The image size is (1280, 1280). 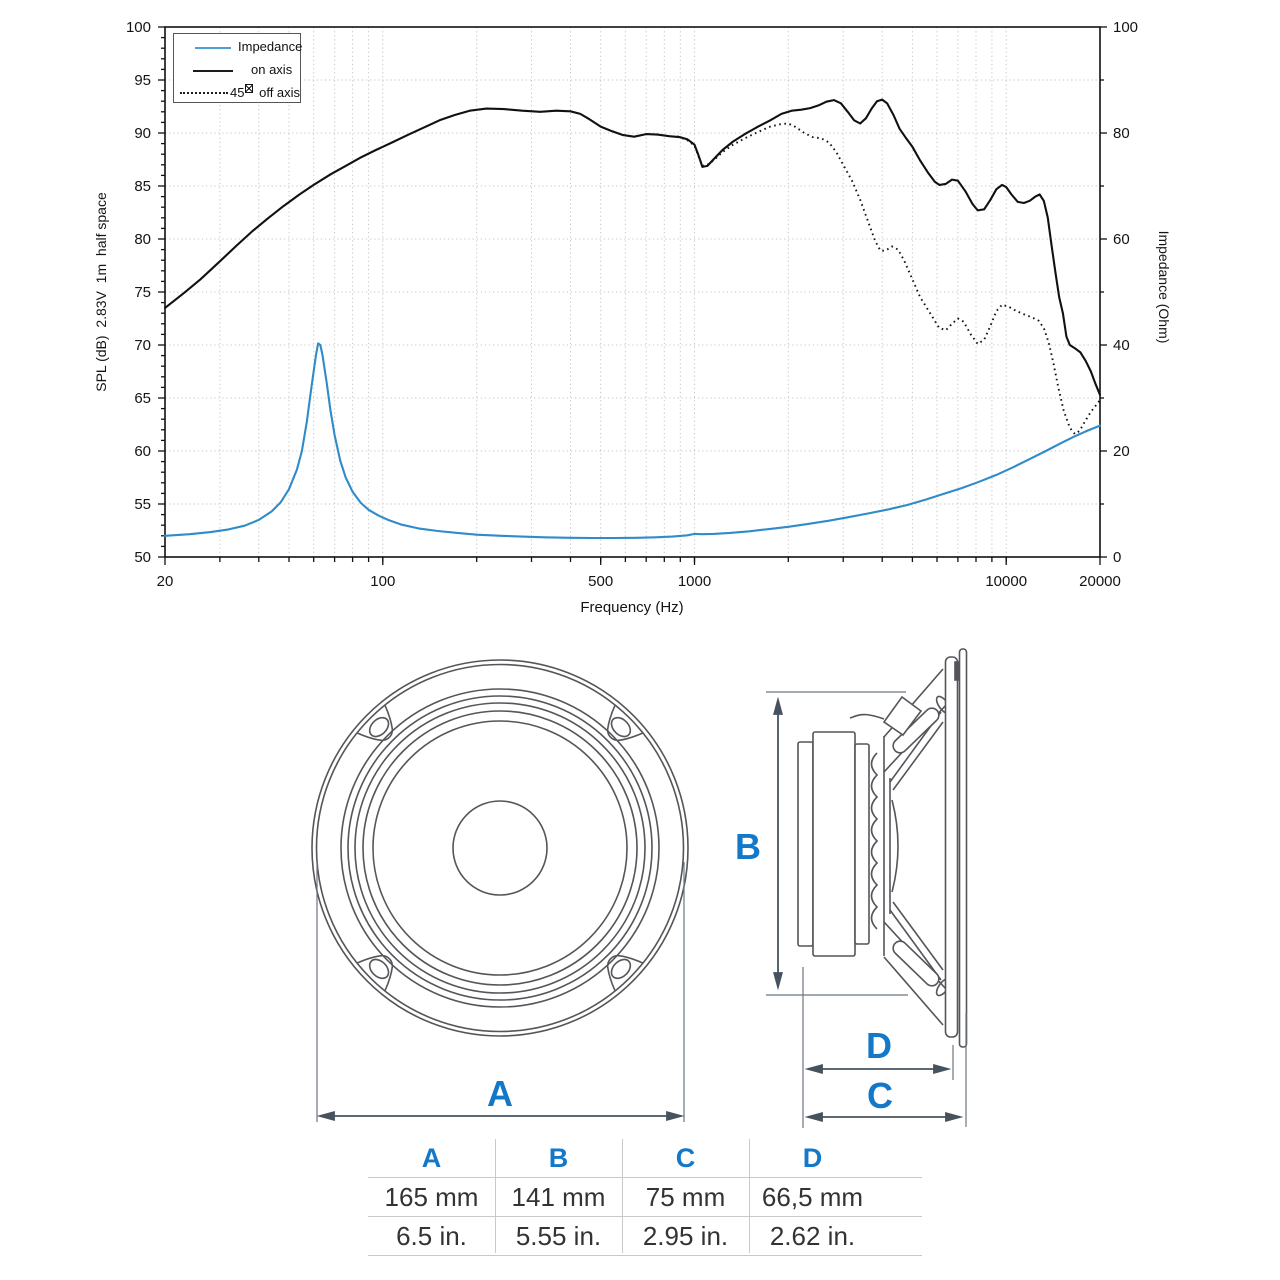 What do you see at coordinates (685, 1158) in the screenshot?
I see `table-header-c: C` at bounding box center [685, 1158].